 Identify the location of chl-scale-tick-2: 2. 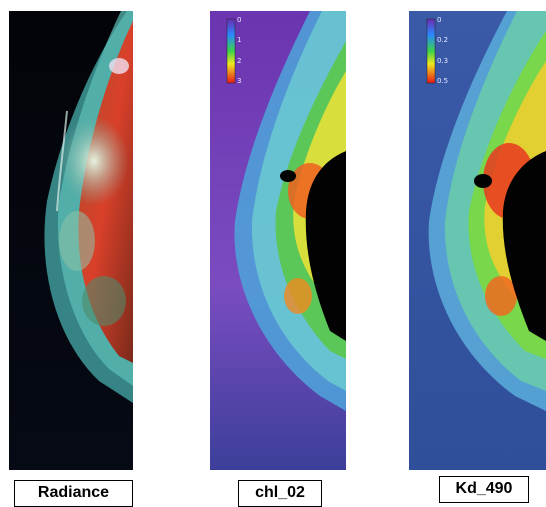
(239, 61).